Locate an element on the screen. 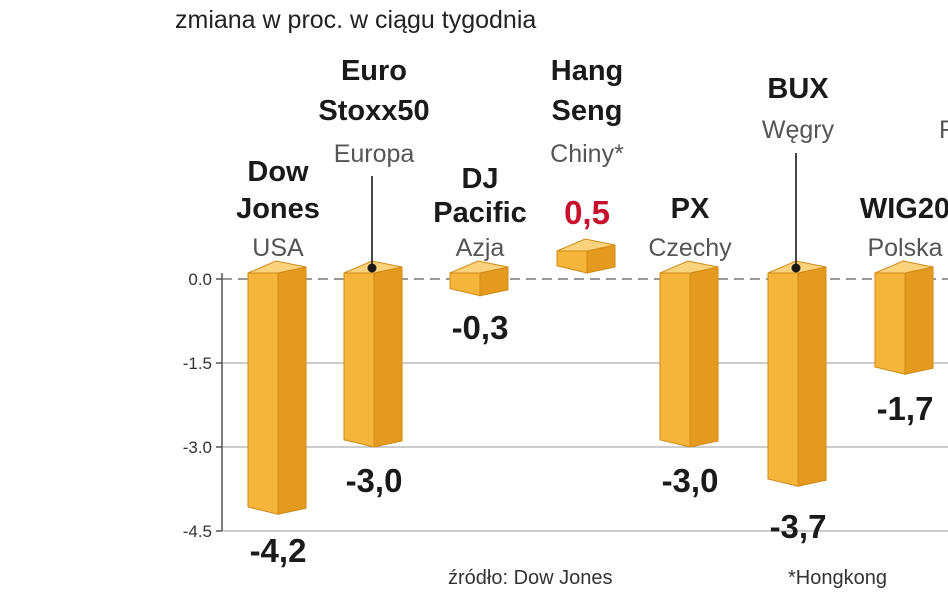  series-name-label: BUX is located at coordinates (798, 89).